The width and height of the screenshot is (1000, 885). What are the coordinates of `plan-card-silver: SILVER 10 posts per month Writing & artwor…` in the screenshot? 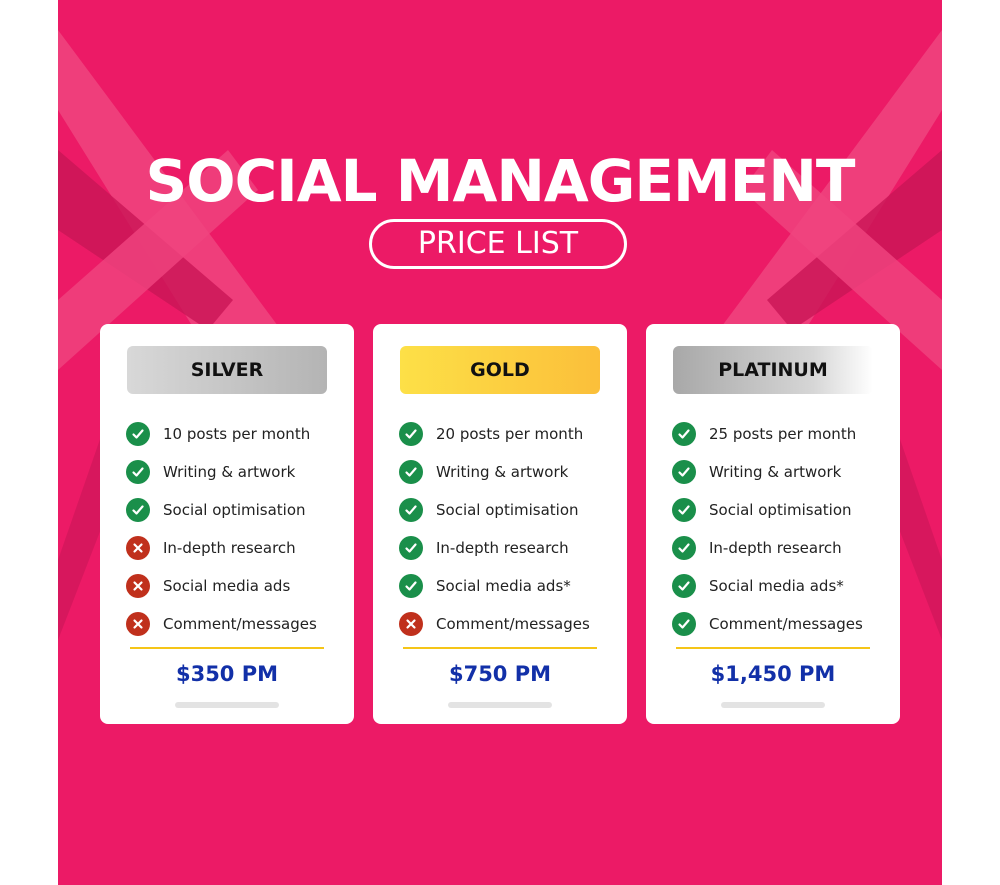 It's located at (227, 524).